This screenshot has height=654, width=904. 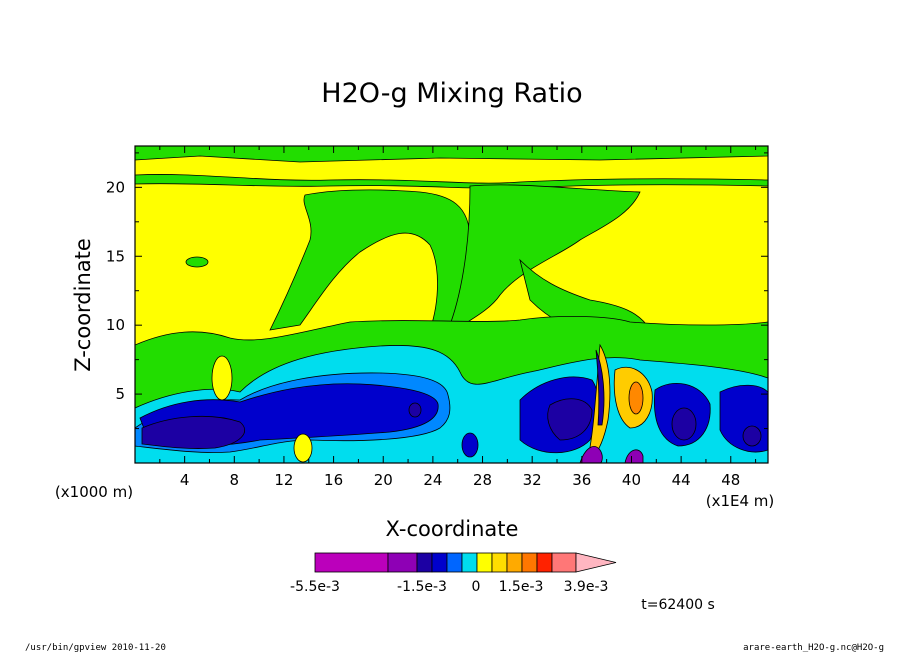 What do you see at coordinates (813, 648) in the screenshot?
I see `footer-right: arare-earth_H2O-g.nc@H2O-g` at bounding box center [813, 648].